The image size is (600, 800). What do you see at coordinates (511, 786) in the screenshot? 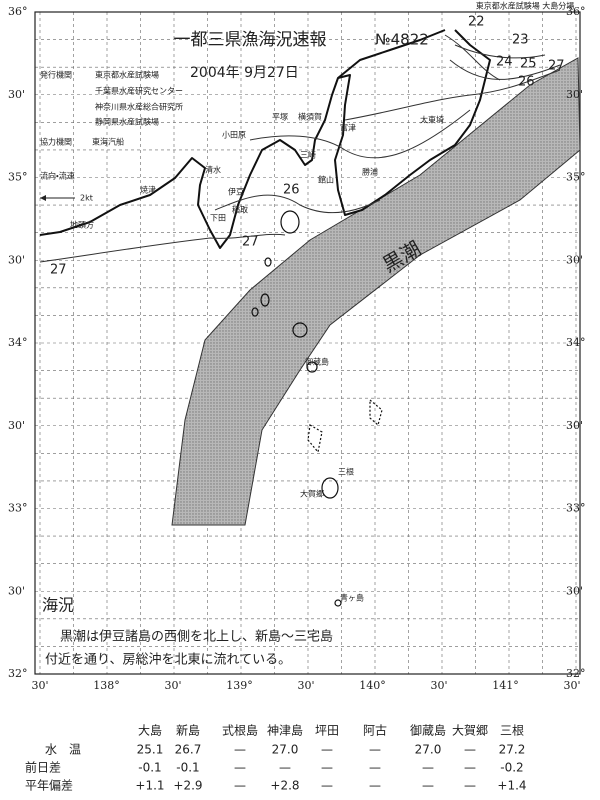
I see `table-cell: +1.4` at bounding box center [511, 786].